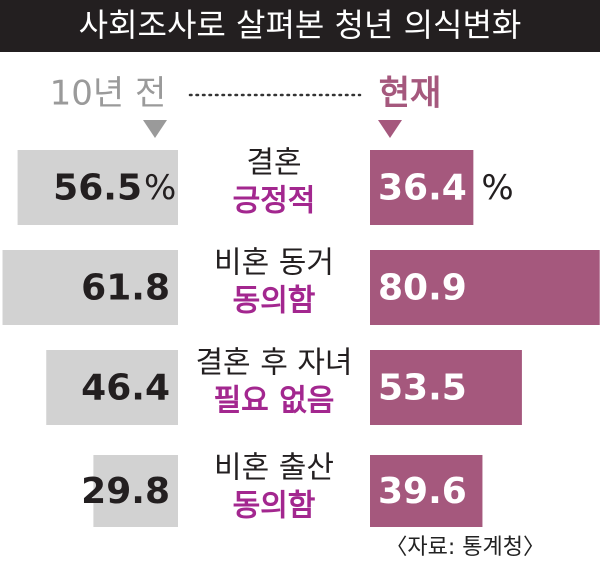 This screenshot has width=600, height=563. I want to click on category-sublabel: 필요 없음, so click(274, 401).